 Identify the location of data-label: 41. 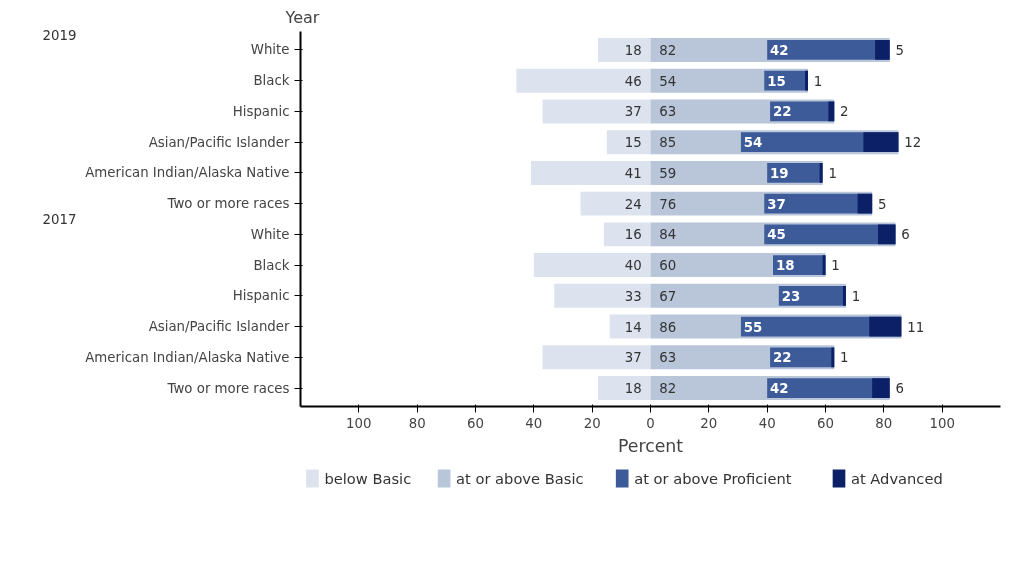
(633, 173).